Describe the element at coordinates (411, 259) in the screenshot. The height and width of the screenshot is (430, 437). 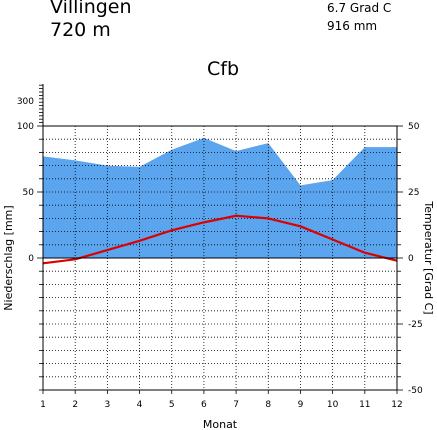
I see `right-tick-label: 0` at that location.